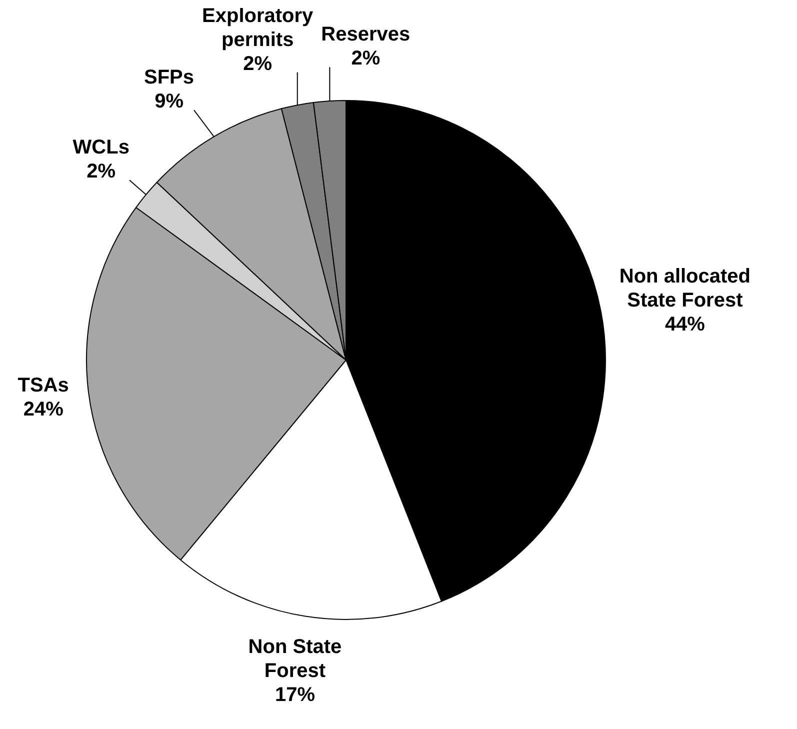  Describe the element at coordinates (365, 35) in the screenshot. I see `slice-label: Reserves` at that location.